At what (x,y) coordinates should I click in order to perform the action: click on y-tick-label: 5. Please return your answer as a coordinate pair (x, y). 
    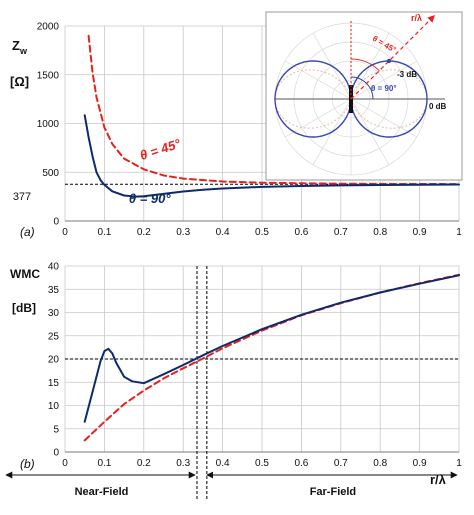
    Looking at the image, I should click on (56, 429).